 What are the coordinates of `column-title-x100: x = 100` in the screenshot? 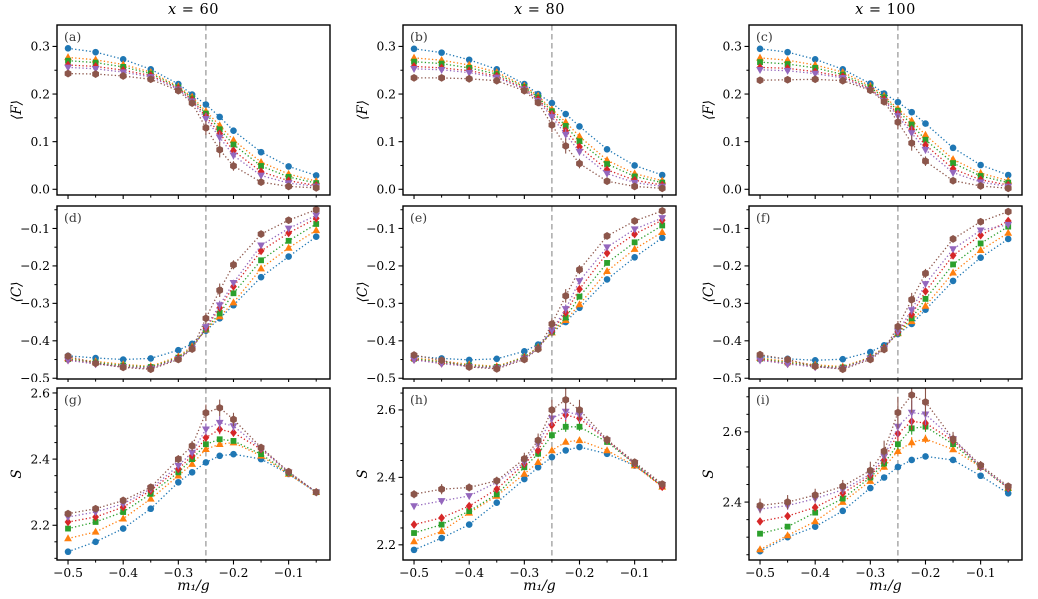 It's located at (885, 10).